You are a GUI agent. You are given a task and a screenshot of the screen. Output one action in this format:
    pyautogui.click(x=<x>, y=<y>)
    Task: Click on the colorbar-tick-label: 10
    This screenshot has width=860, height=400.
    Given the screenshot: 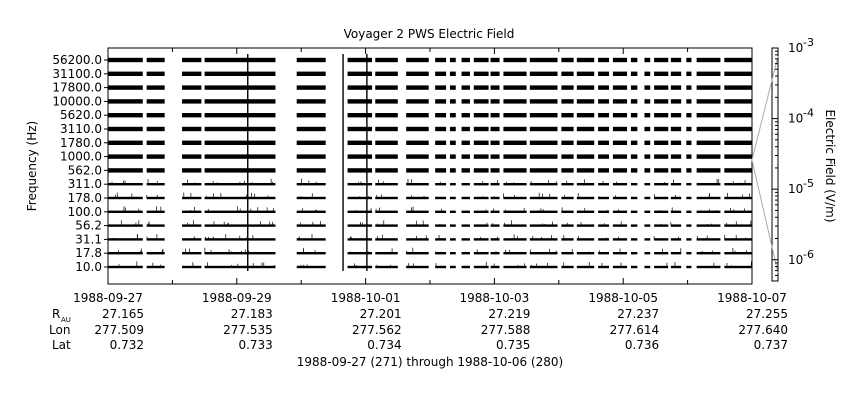 What is the action you would take?
    pyautogui.click(x=795, y=260)
    